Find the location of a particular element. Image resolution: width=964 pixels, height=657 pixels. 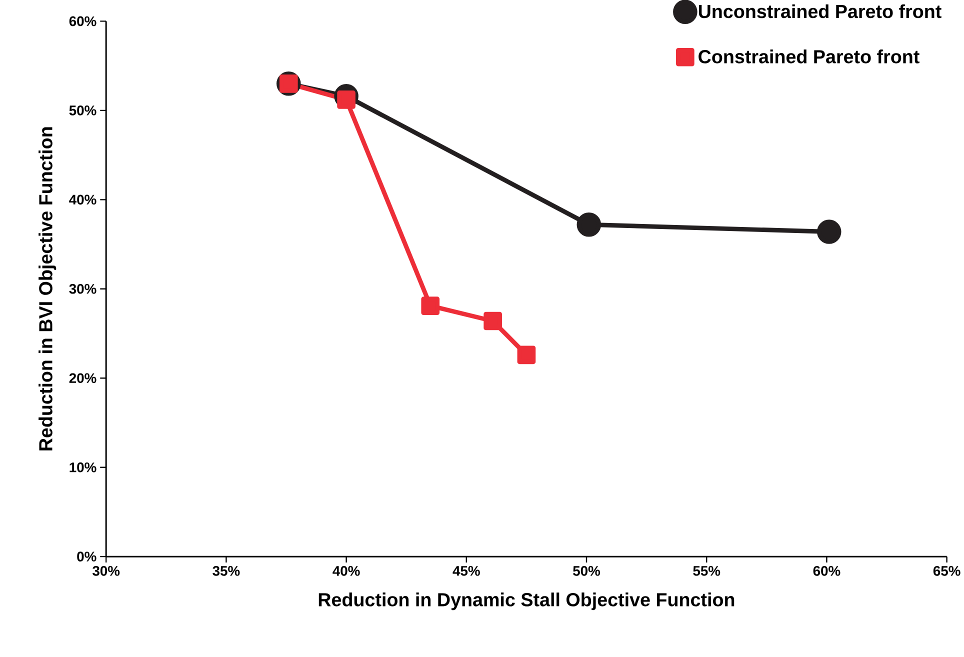

legend-label: Unconstrained Pareto front is located at coordinates (820, 11).